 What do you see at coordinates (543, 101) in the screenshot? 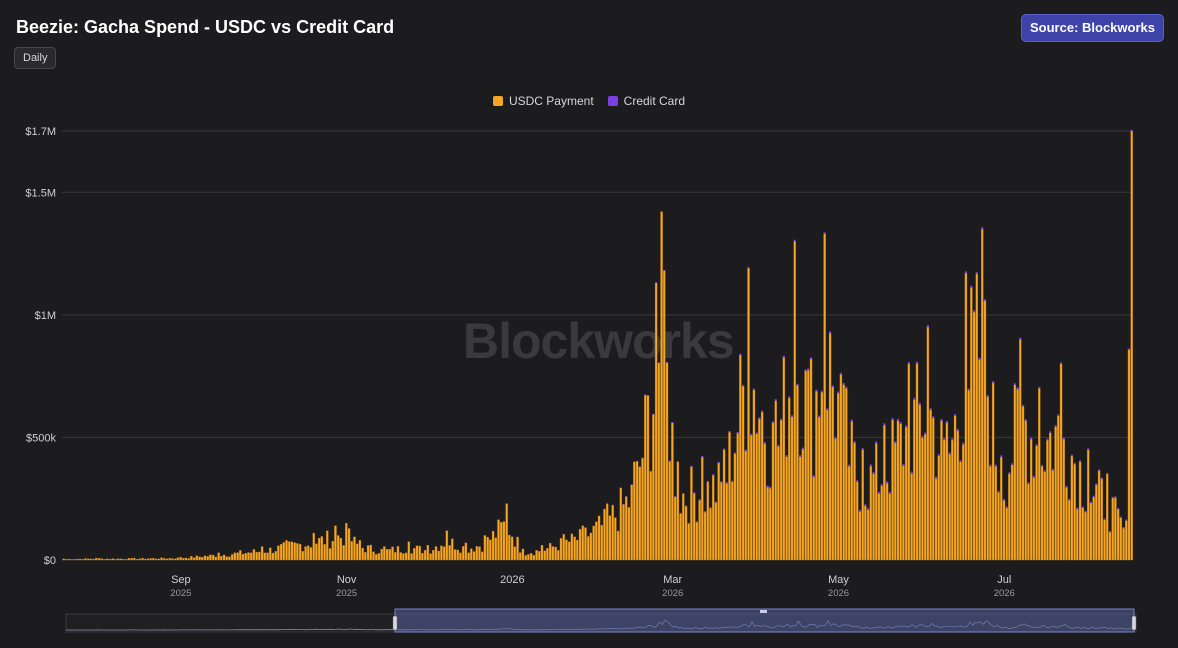
I see `legend-item-usdc: USDC Payment` at bounding box center [543, 101].